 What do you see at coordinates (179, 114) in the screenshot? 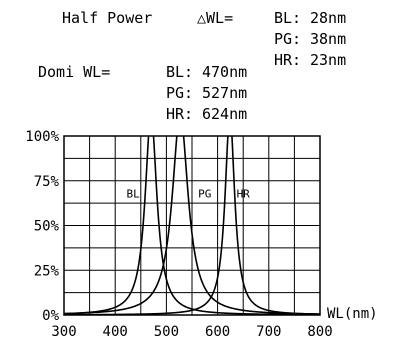
I see `dominant-hr-name: HR:` at bounding box center [179, 114].